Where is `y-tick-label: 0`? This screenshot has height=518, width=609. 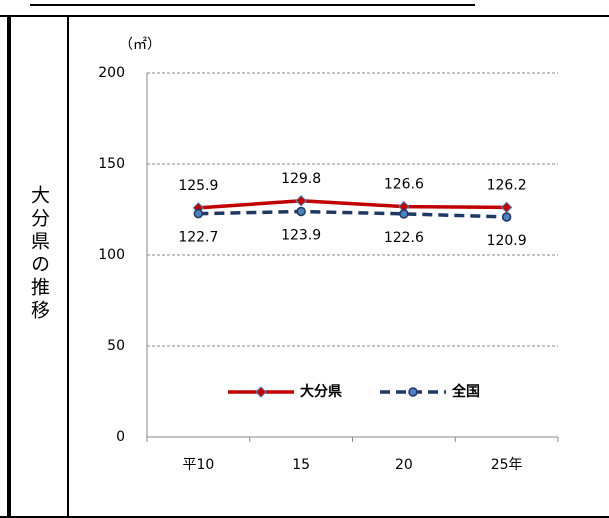
y-tick-label: 0 is located at coordinates (120, 437).